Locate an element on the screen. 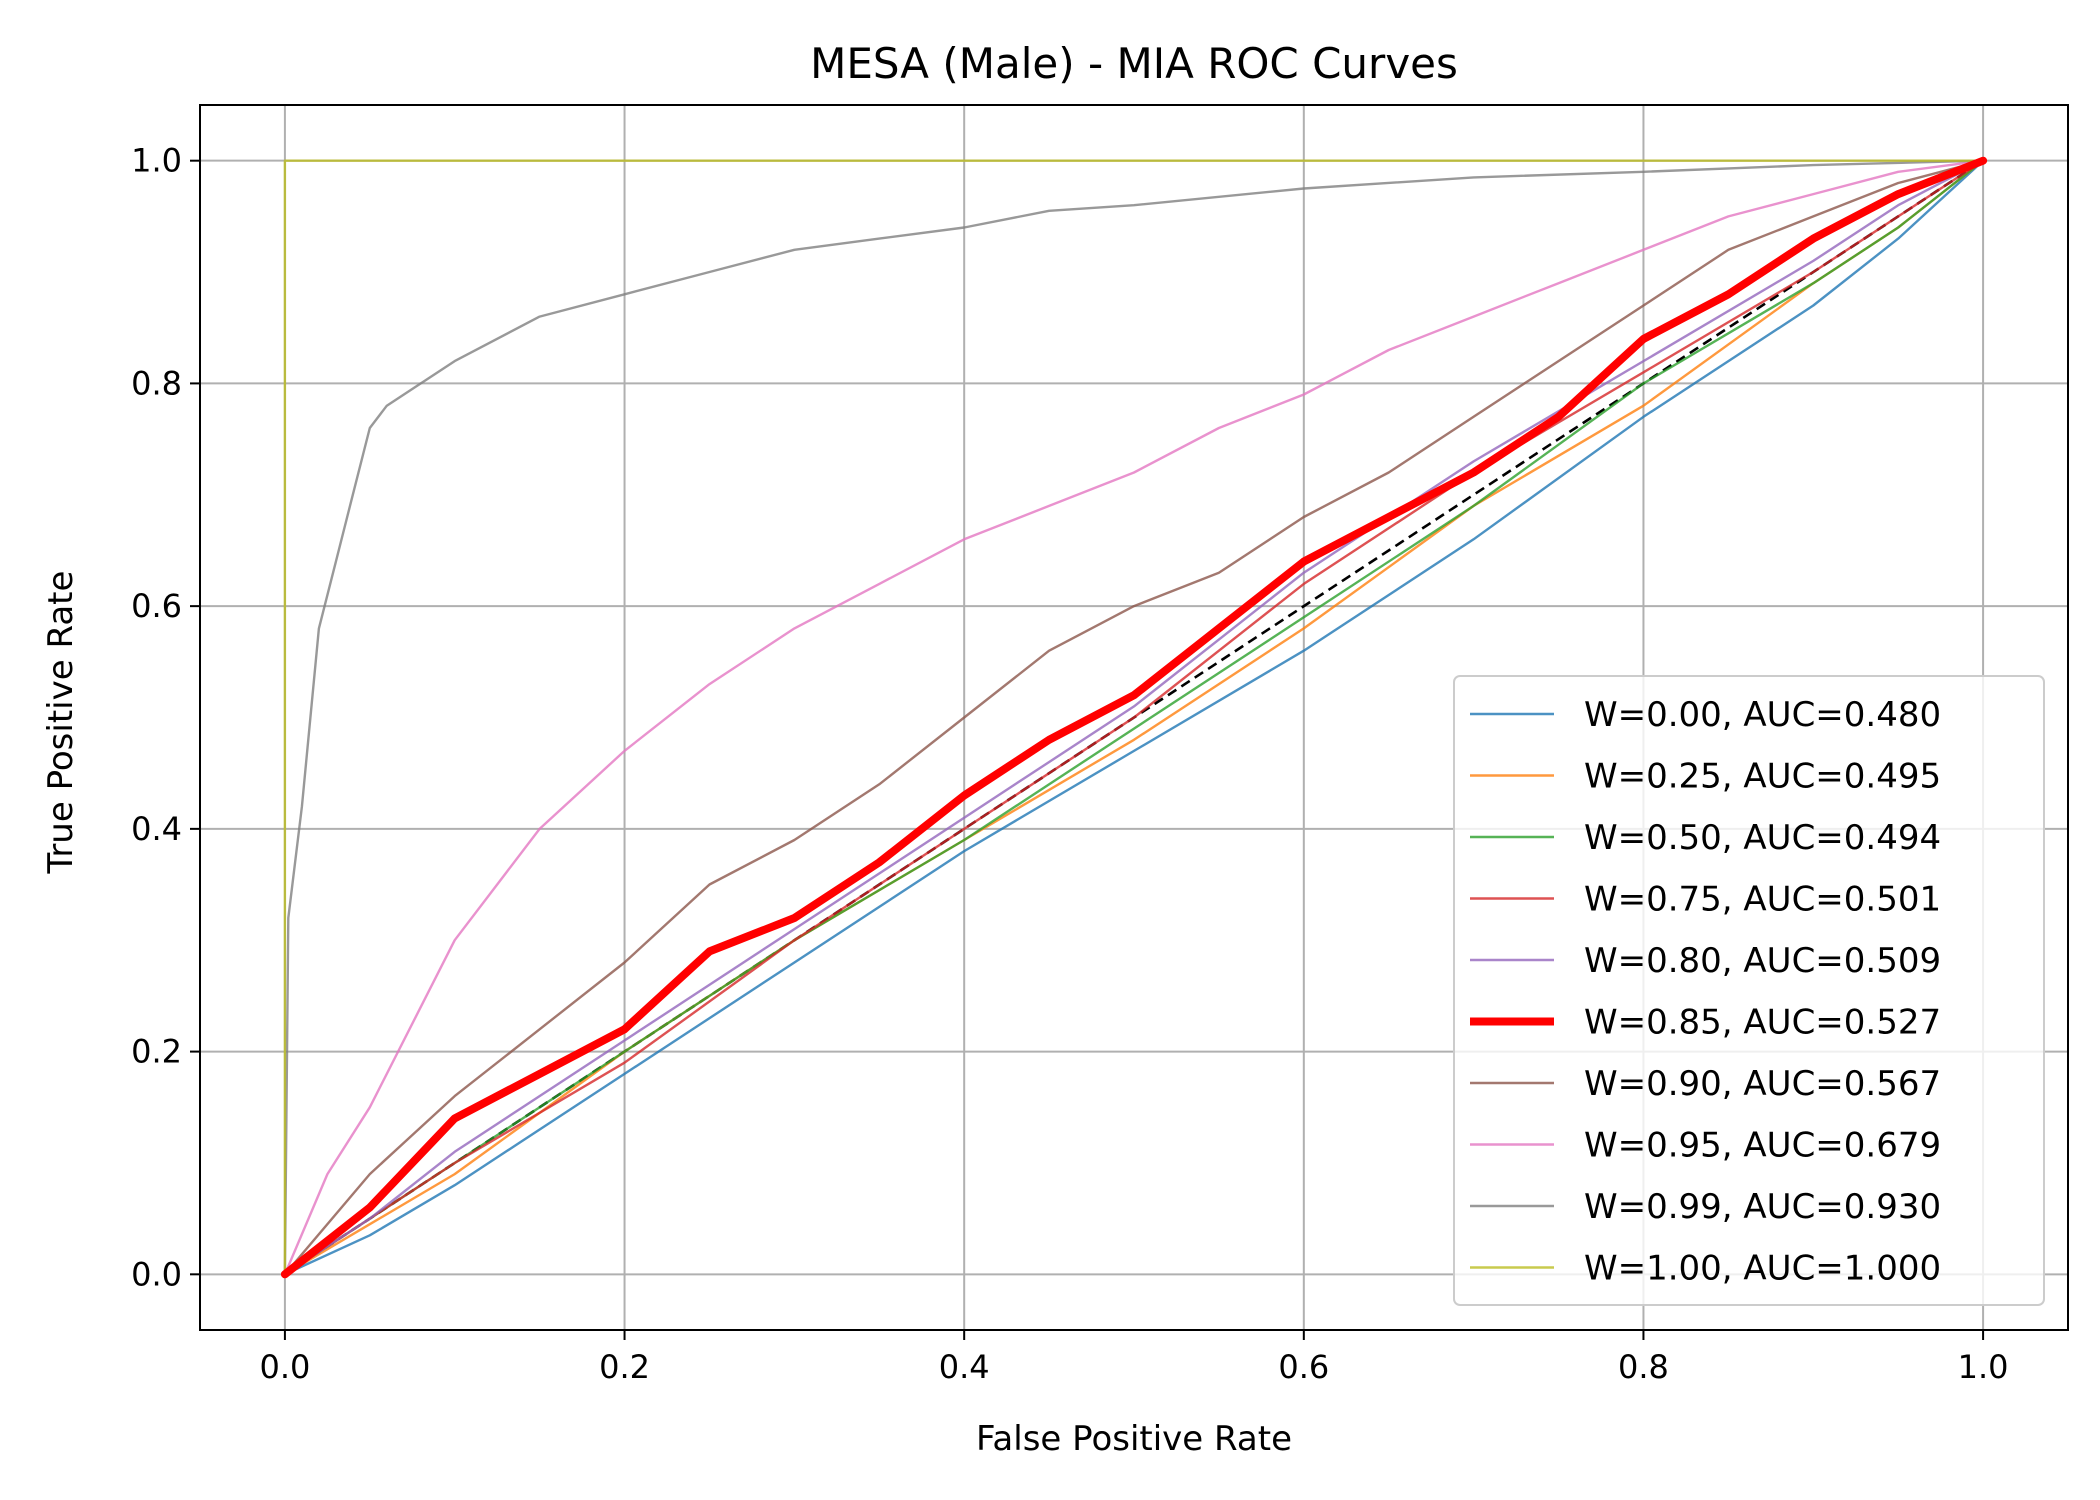  x-axis-label: False Positive Rate is located at coordinates (1134, 1439).